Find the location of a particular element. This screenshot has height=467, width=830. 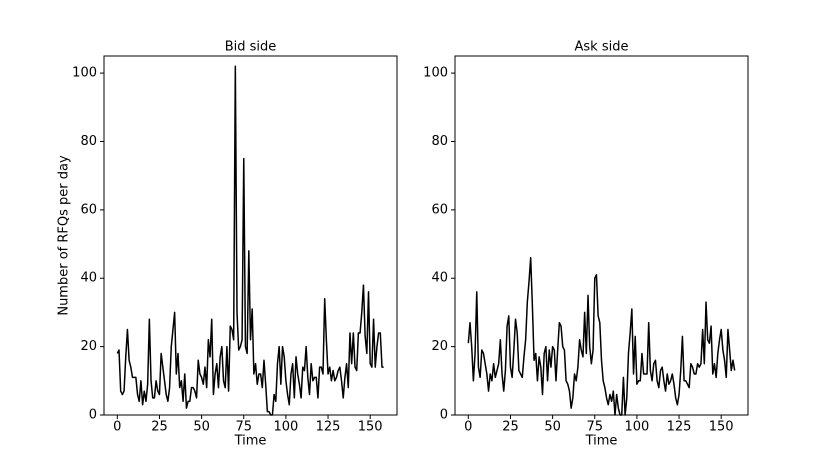

subplot-title: Ask side is located at coordinates (602, 47).